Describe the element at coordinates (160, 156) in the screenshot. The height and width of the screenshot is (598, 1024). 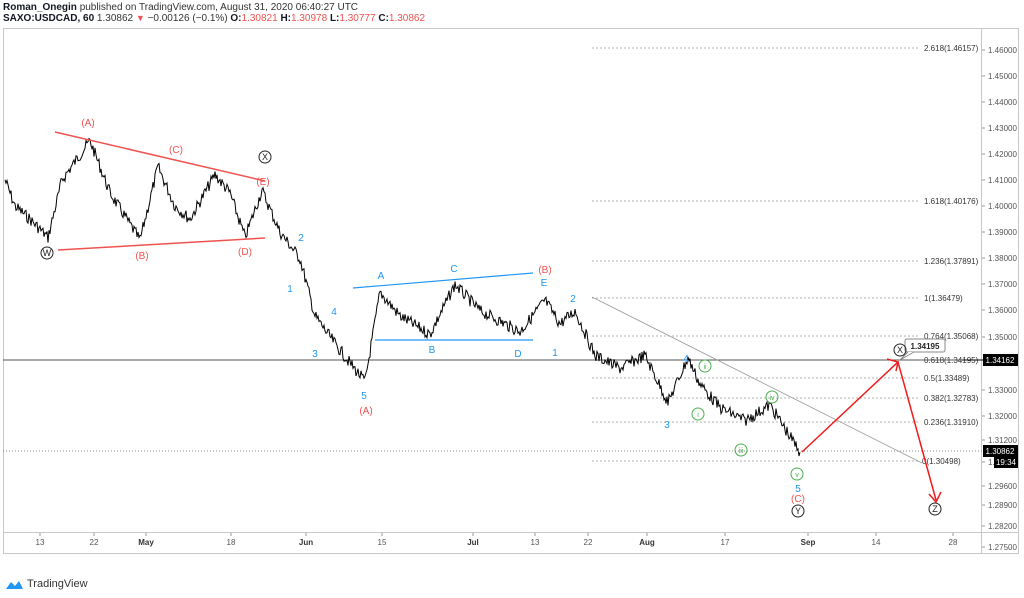
I see `triangle-upper-line` at that location.